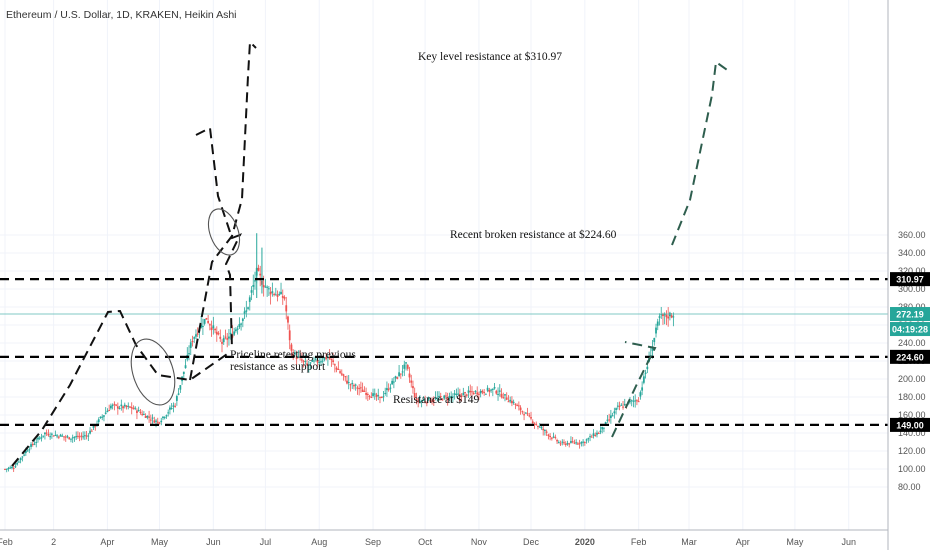 This screenshot has height=555, width=932. What do you see at coordinates (912, 433) in the screenshot?
I see `y-tick-label: 140.00` at bounding box center [912, 433].